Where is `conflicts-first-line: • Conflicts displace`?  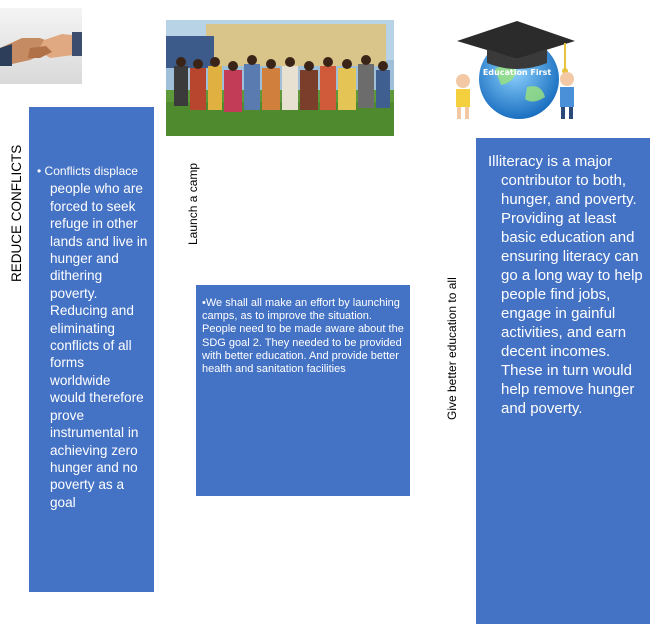 conflicts-first-line: • Conflicts displace is located at coordinates (87, 171).